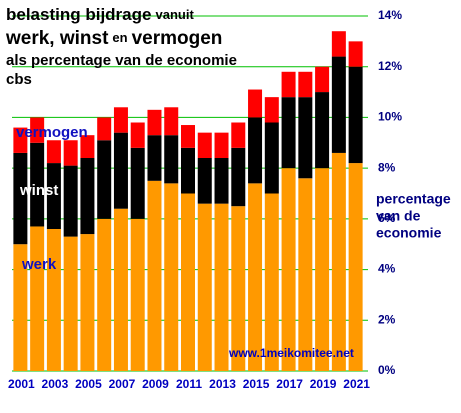 The height and width of the screenshot is (413, 461). I want to click on x-tick-label: 2011, so click(189, 384).